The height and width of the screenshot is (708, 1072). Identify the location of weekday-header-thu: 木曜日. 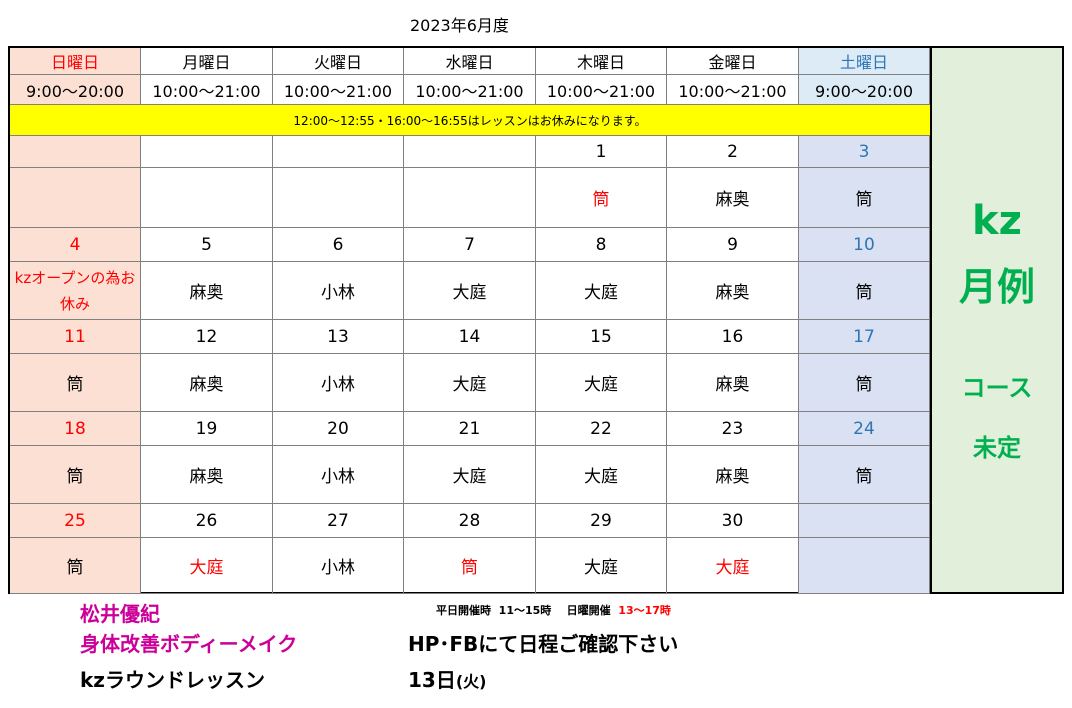
(601, 61).